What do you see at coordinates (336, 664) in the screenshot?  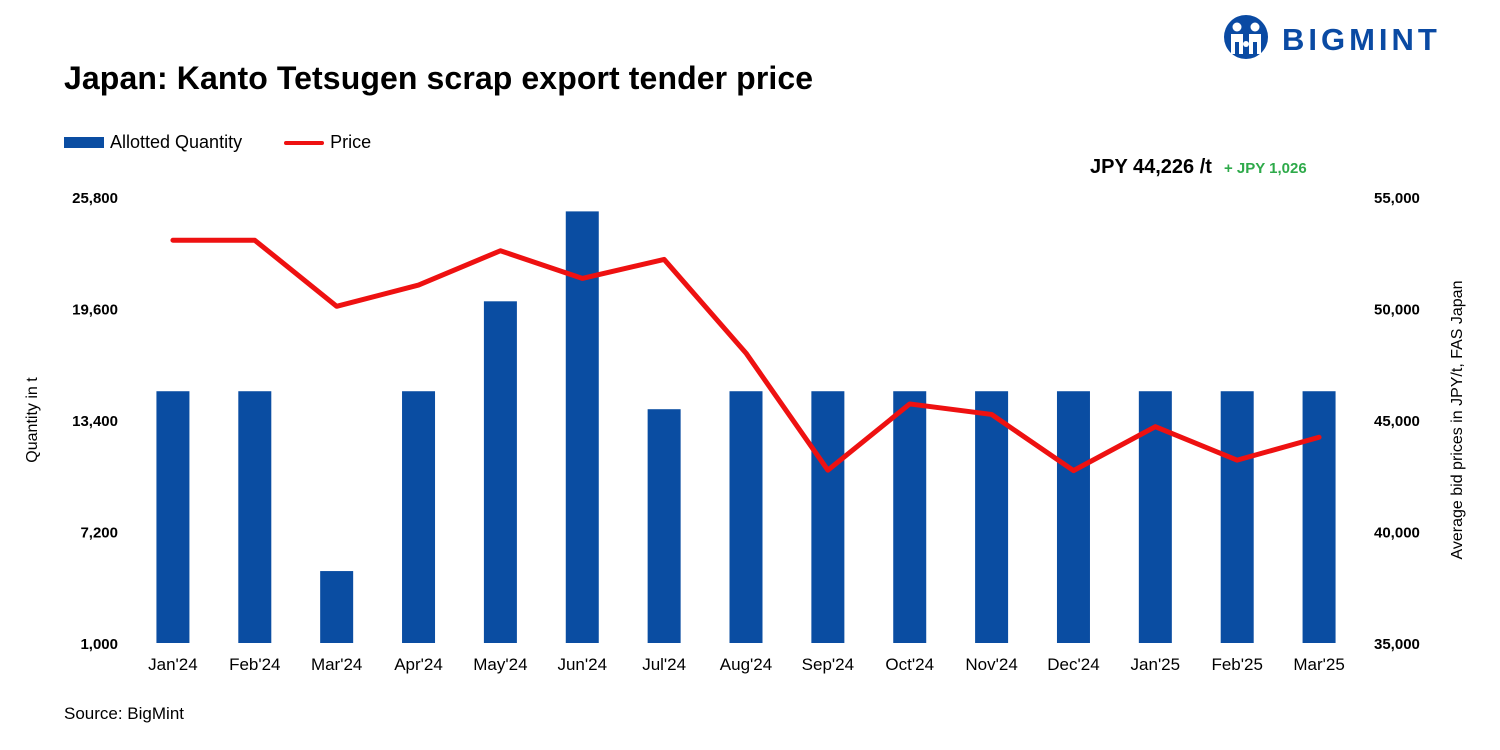 I see `x-tick-label: Mar'24` at bounding box center [336, 664].